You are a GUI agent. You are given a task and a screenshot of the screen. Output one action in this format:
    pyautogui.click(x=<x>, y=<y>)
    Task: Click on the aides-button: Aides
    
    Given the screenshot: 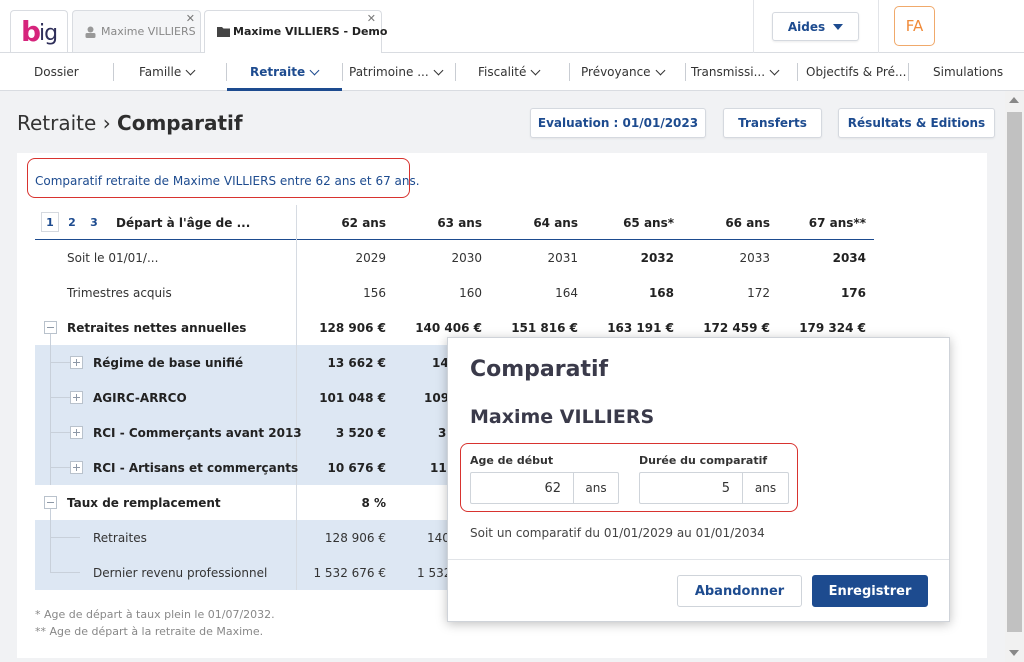 What is the action you would take?
    pyautogui.click(x=815, y=26)
    